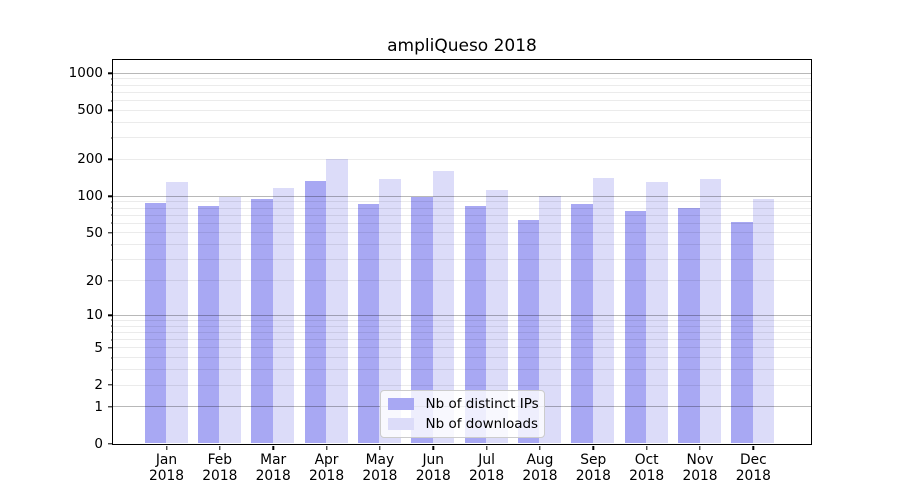 The height and width of the screenshot is (500, 900). What do you see at coordinates (635, 327) in the screenshot?
I see `bar-nb-of-distinct-ips-oct` at bounding box center [635, 327].